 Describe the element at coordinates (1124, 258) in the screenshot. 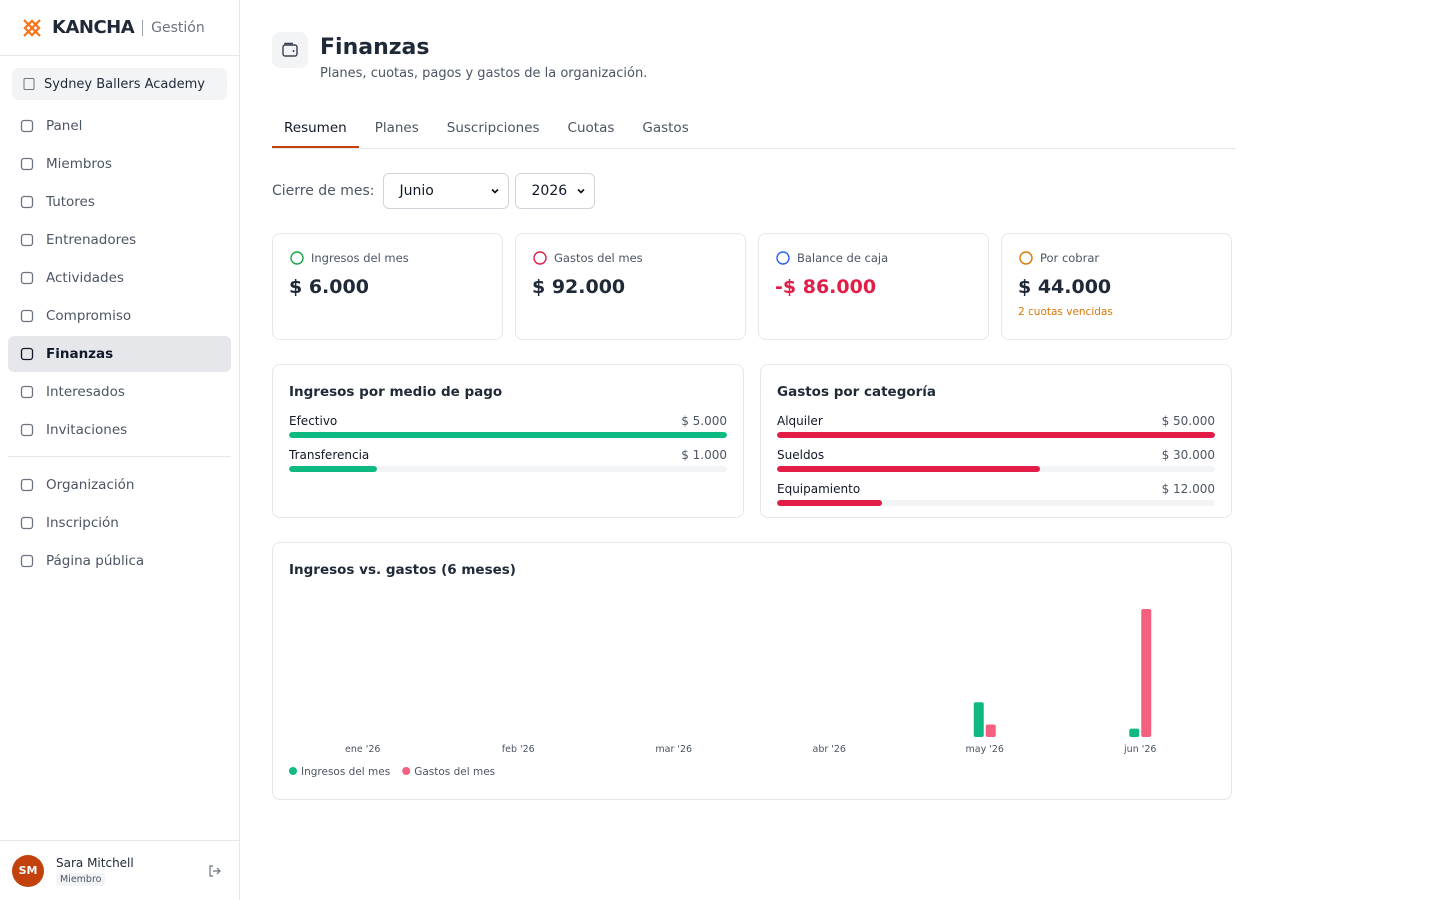

I see `kpi-label-row: Por cobrar` at that location.